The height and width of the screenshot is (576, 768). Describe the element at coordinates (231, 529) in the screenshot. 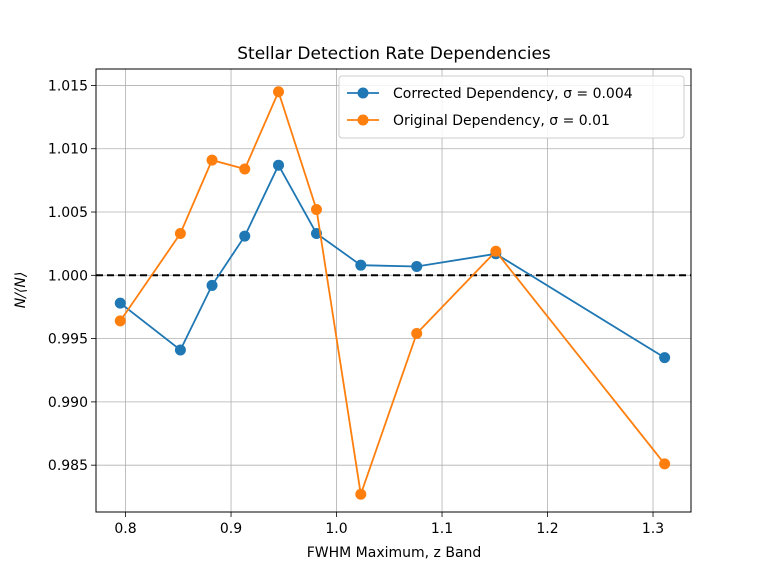

I see `x-tick-label: 0.9` at that location.